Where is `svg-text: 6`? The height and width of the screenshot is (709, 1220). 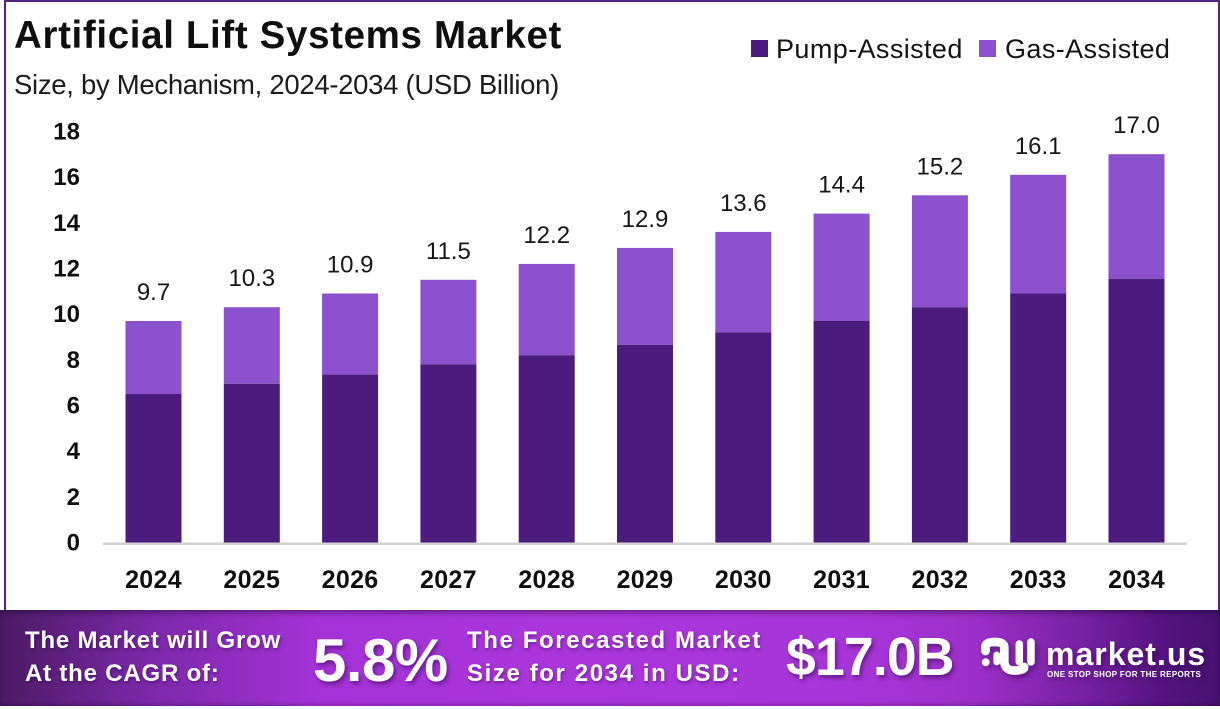
svg-text: 6 is located at coordinates (73, 406).